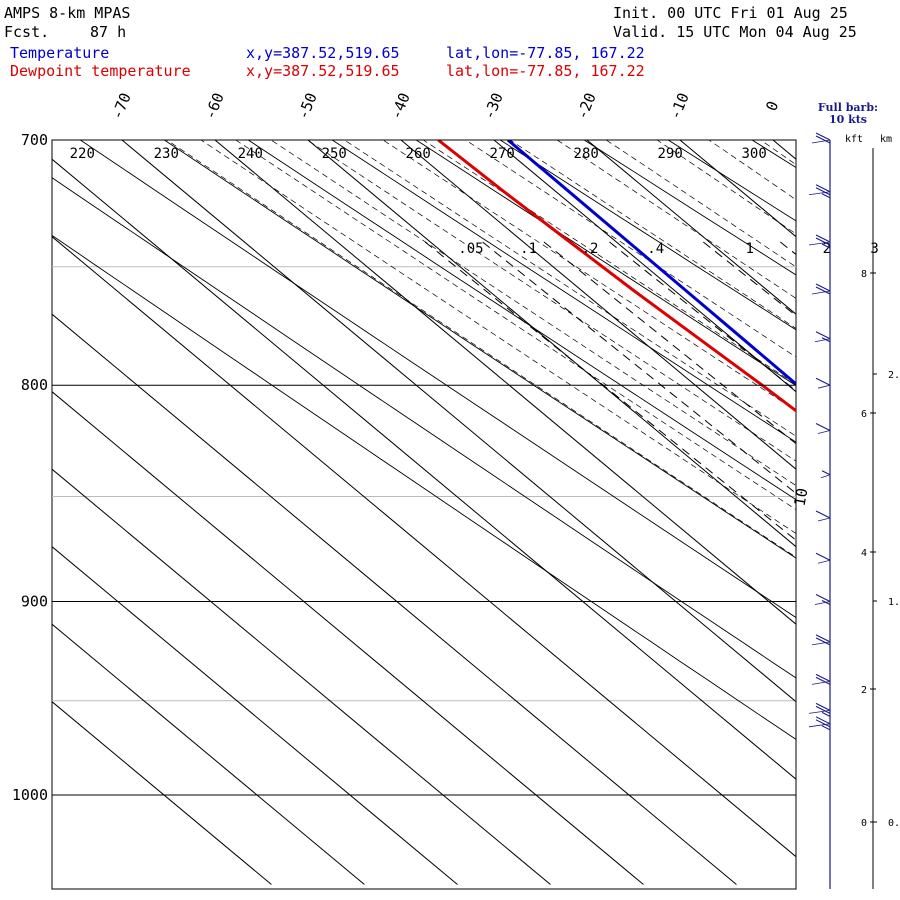 Image resolution: width=900 pixels, height=900 pixels. Describe the element at coordinates (848, 119) in the screenshot. I see `barb-legend-line2: 10 kts` at that location.